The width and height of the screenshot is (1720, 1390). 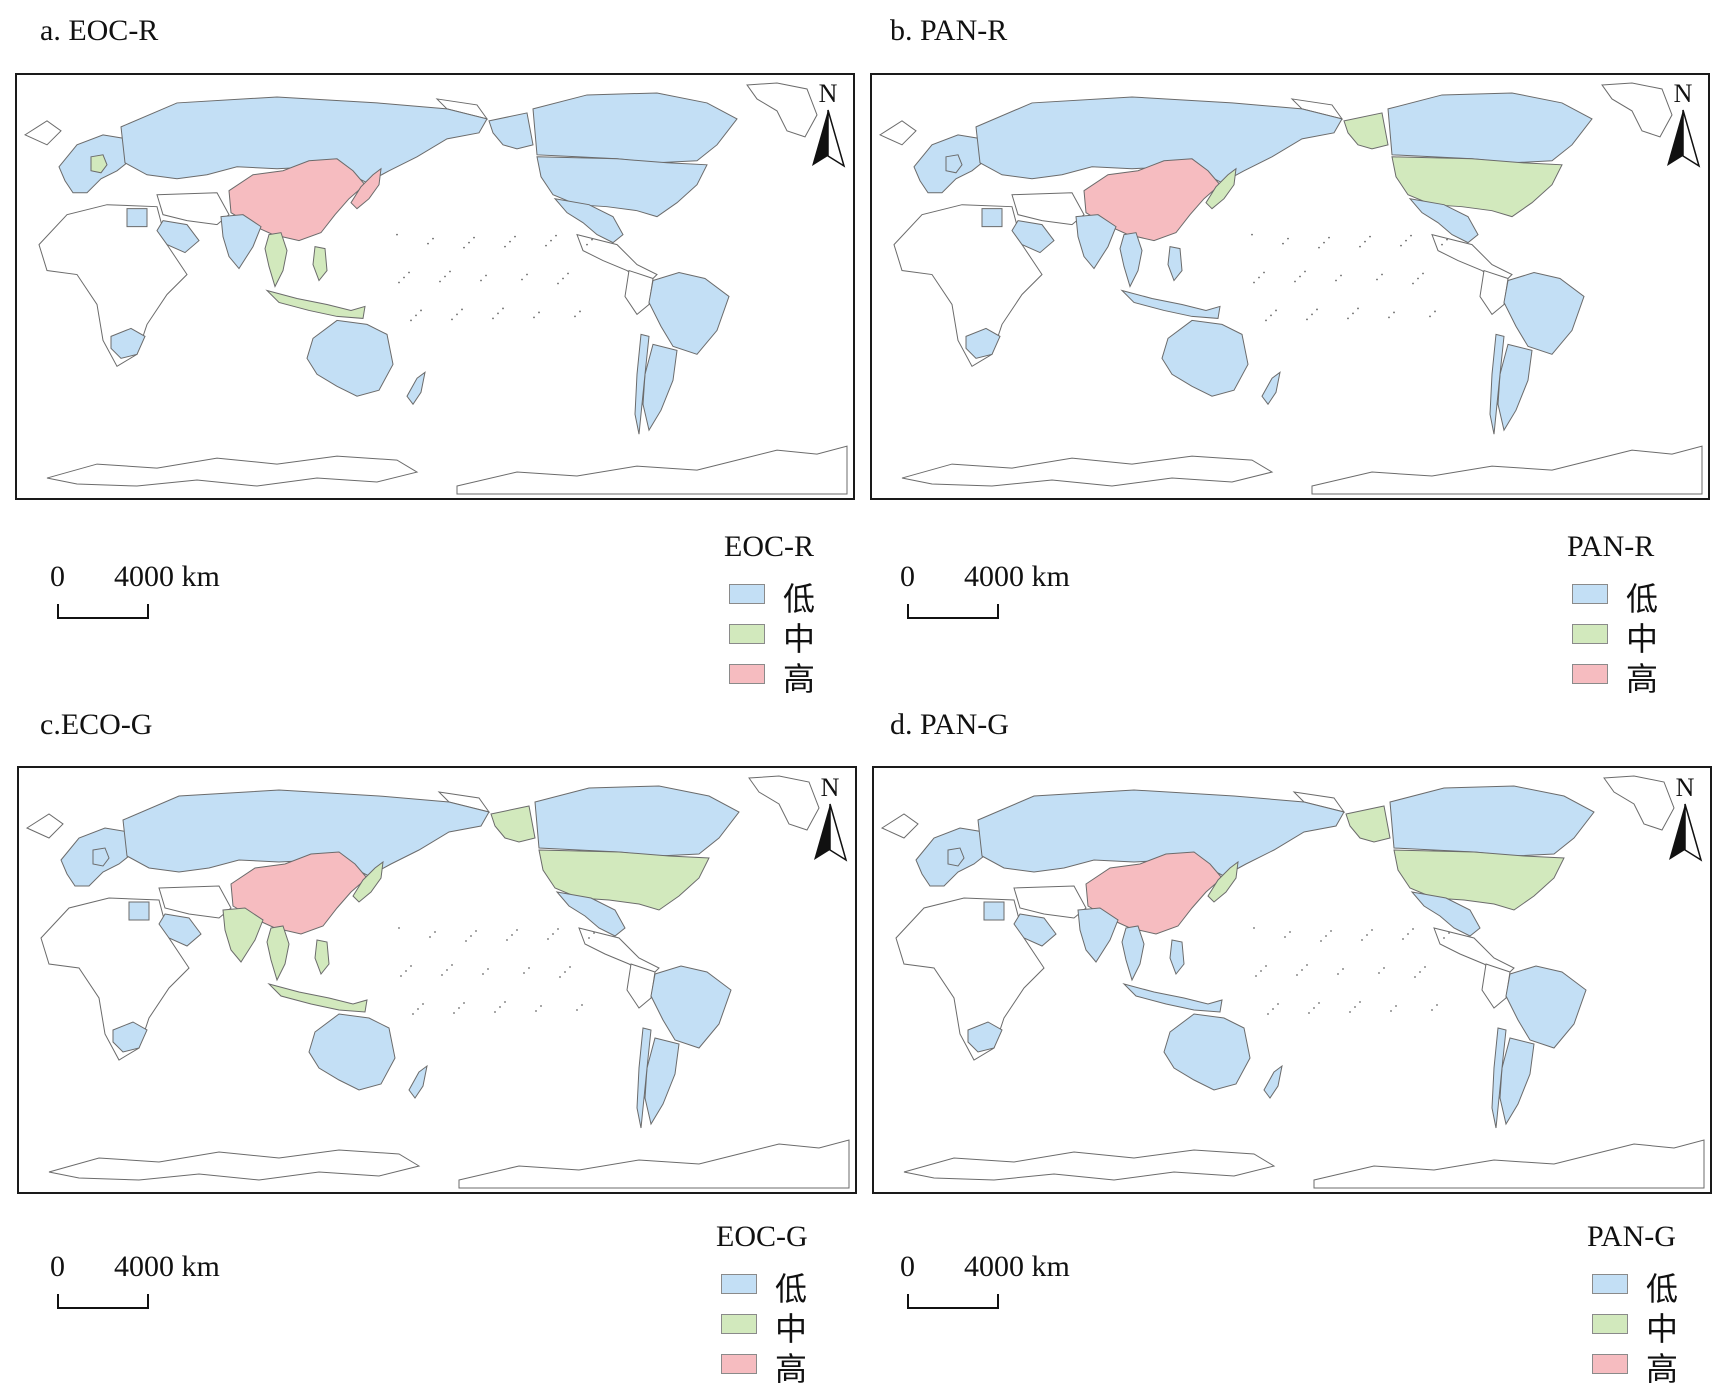 What do you see at coordinates (828, 124) in the screenshot?
I see `north-arrow-icon: N` at bounding box center [828, 124].